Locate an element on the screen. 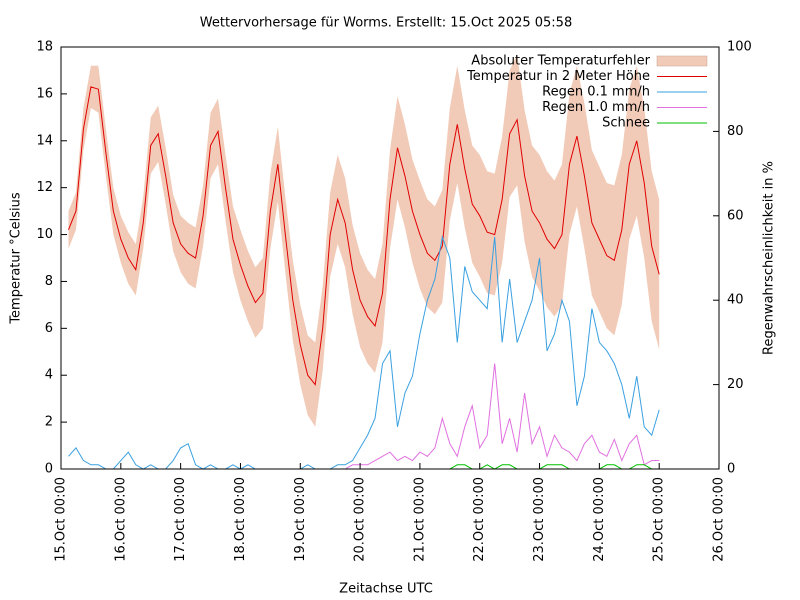 This screenshot has width=800, height=600. y2-tick-label: 100 is located at coordinates (739, 47).